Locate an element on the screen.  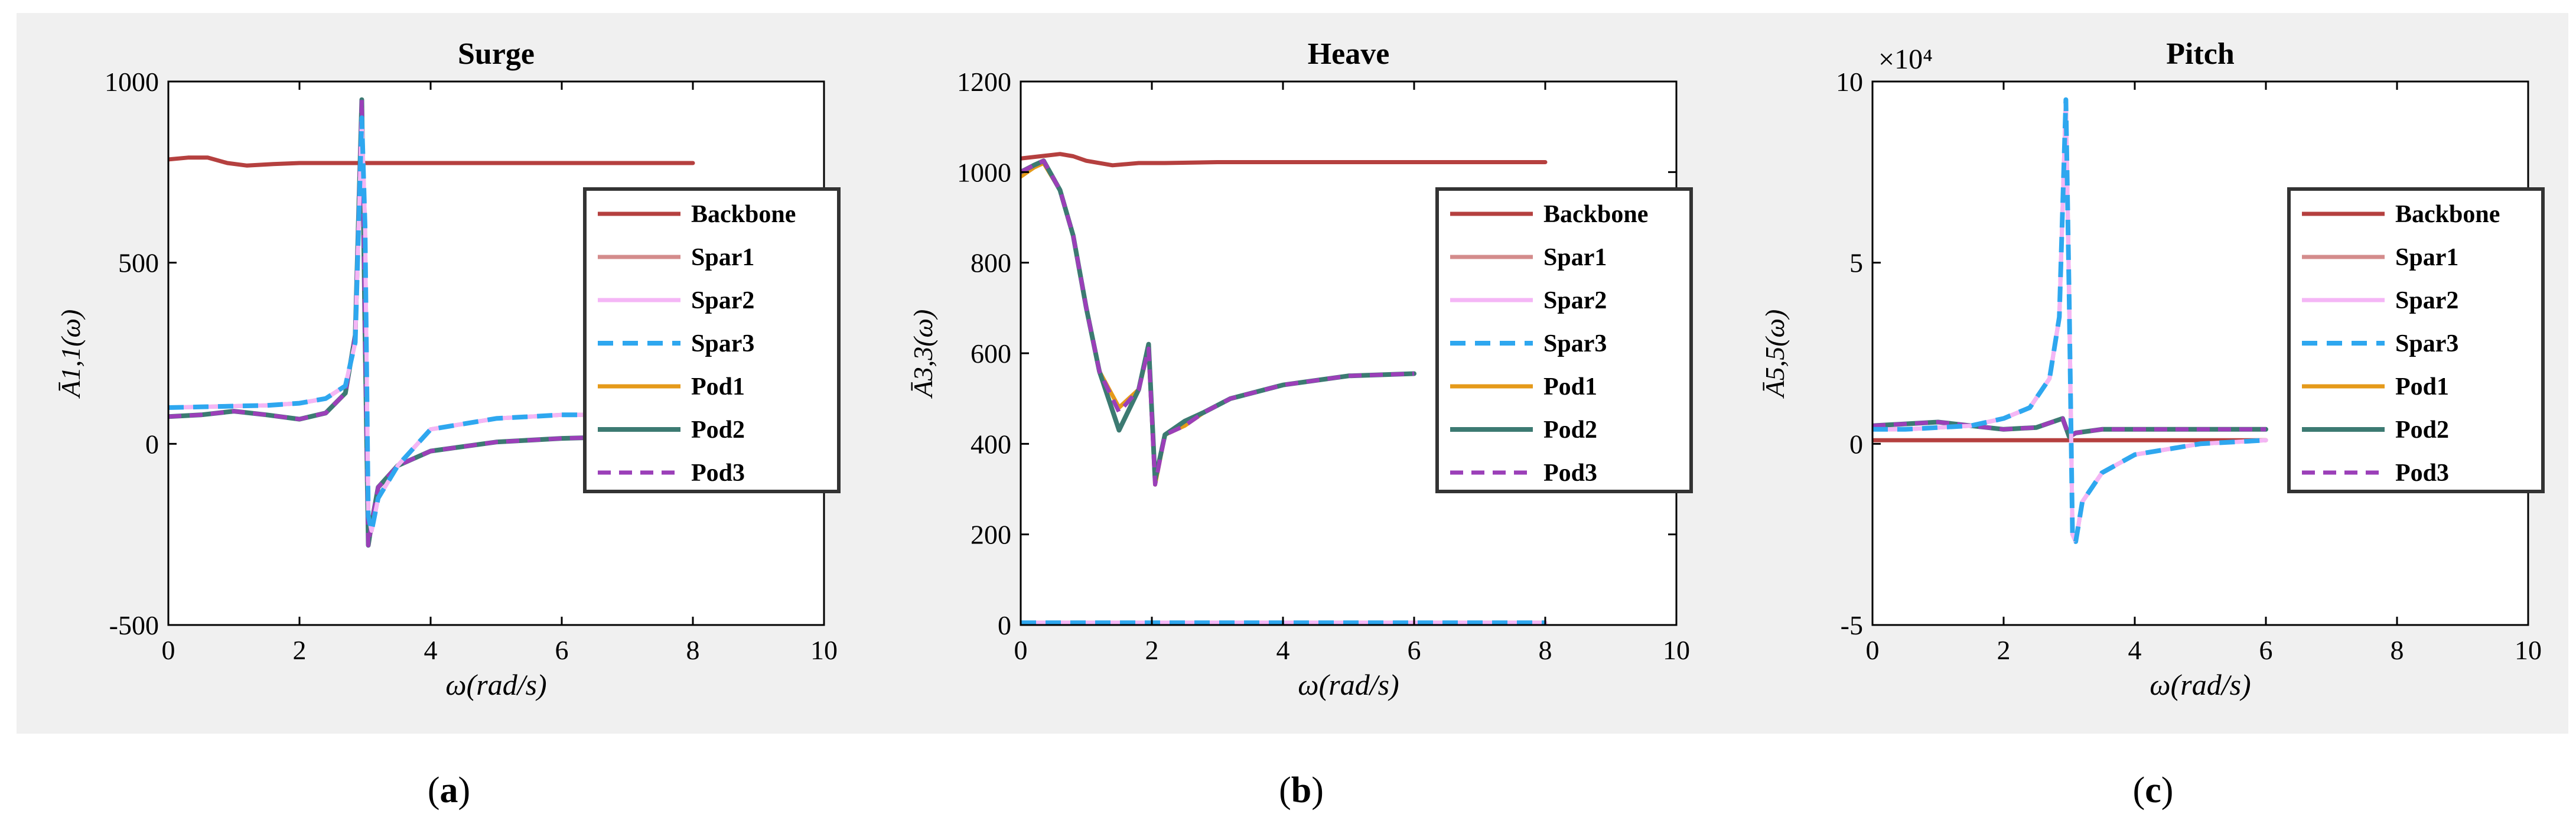
chart-title: Surge is located at coordinates (497, 54).